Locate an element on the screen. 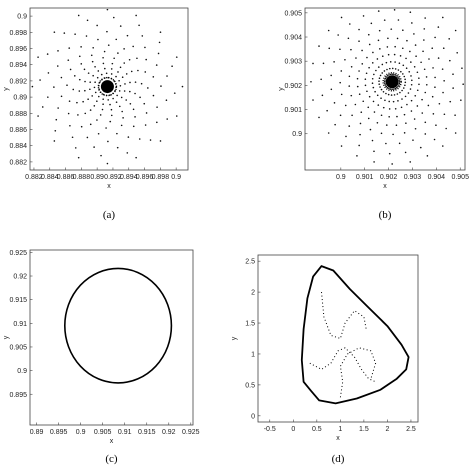 The height and width of the screenshot is (467, 474). y-tick-label: 0.92 is located at coordinates (20, 277).